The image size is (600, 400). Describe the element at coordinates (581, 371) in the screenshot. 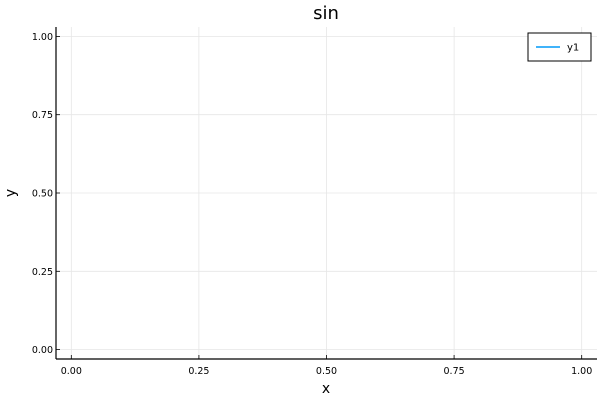

I see `x-tick-label-4: 1.00` at that location.